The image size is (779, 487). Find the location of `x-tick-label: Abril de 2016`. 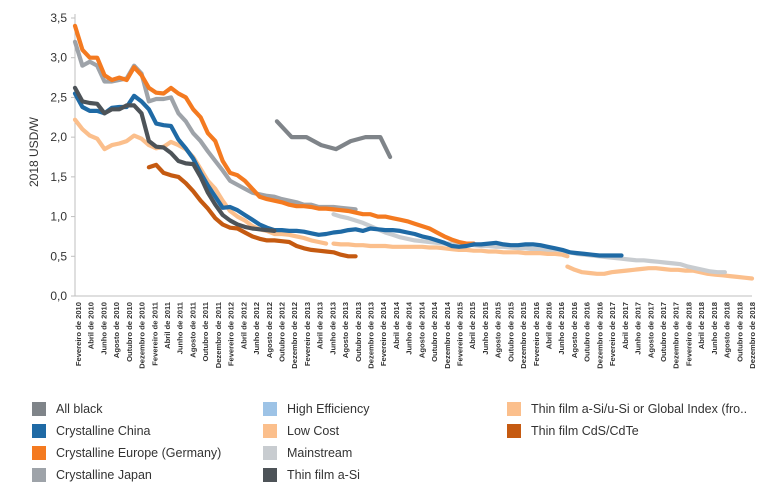

x-tick-label: Abril de 2016 is located at coordinates (549, 325).